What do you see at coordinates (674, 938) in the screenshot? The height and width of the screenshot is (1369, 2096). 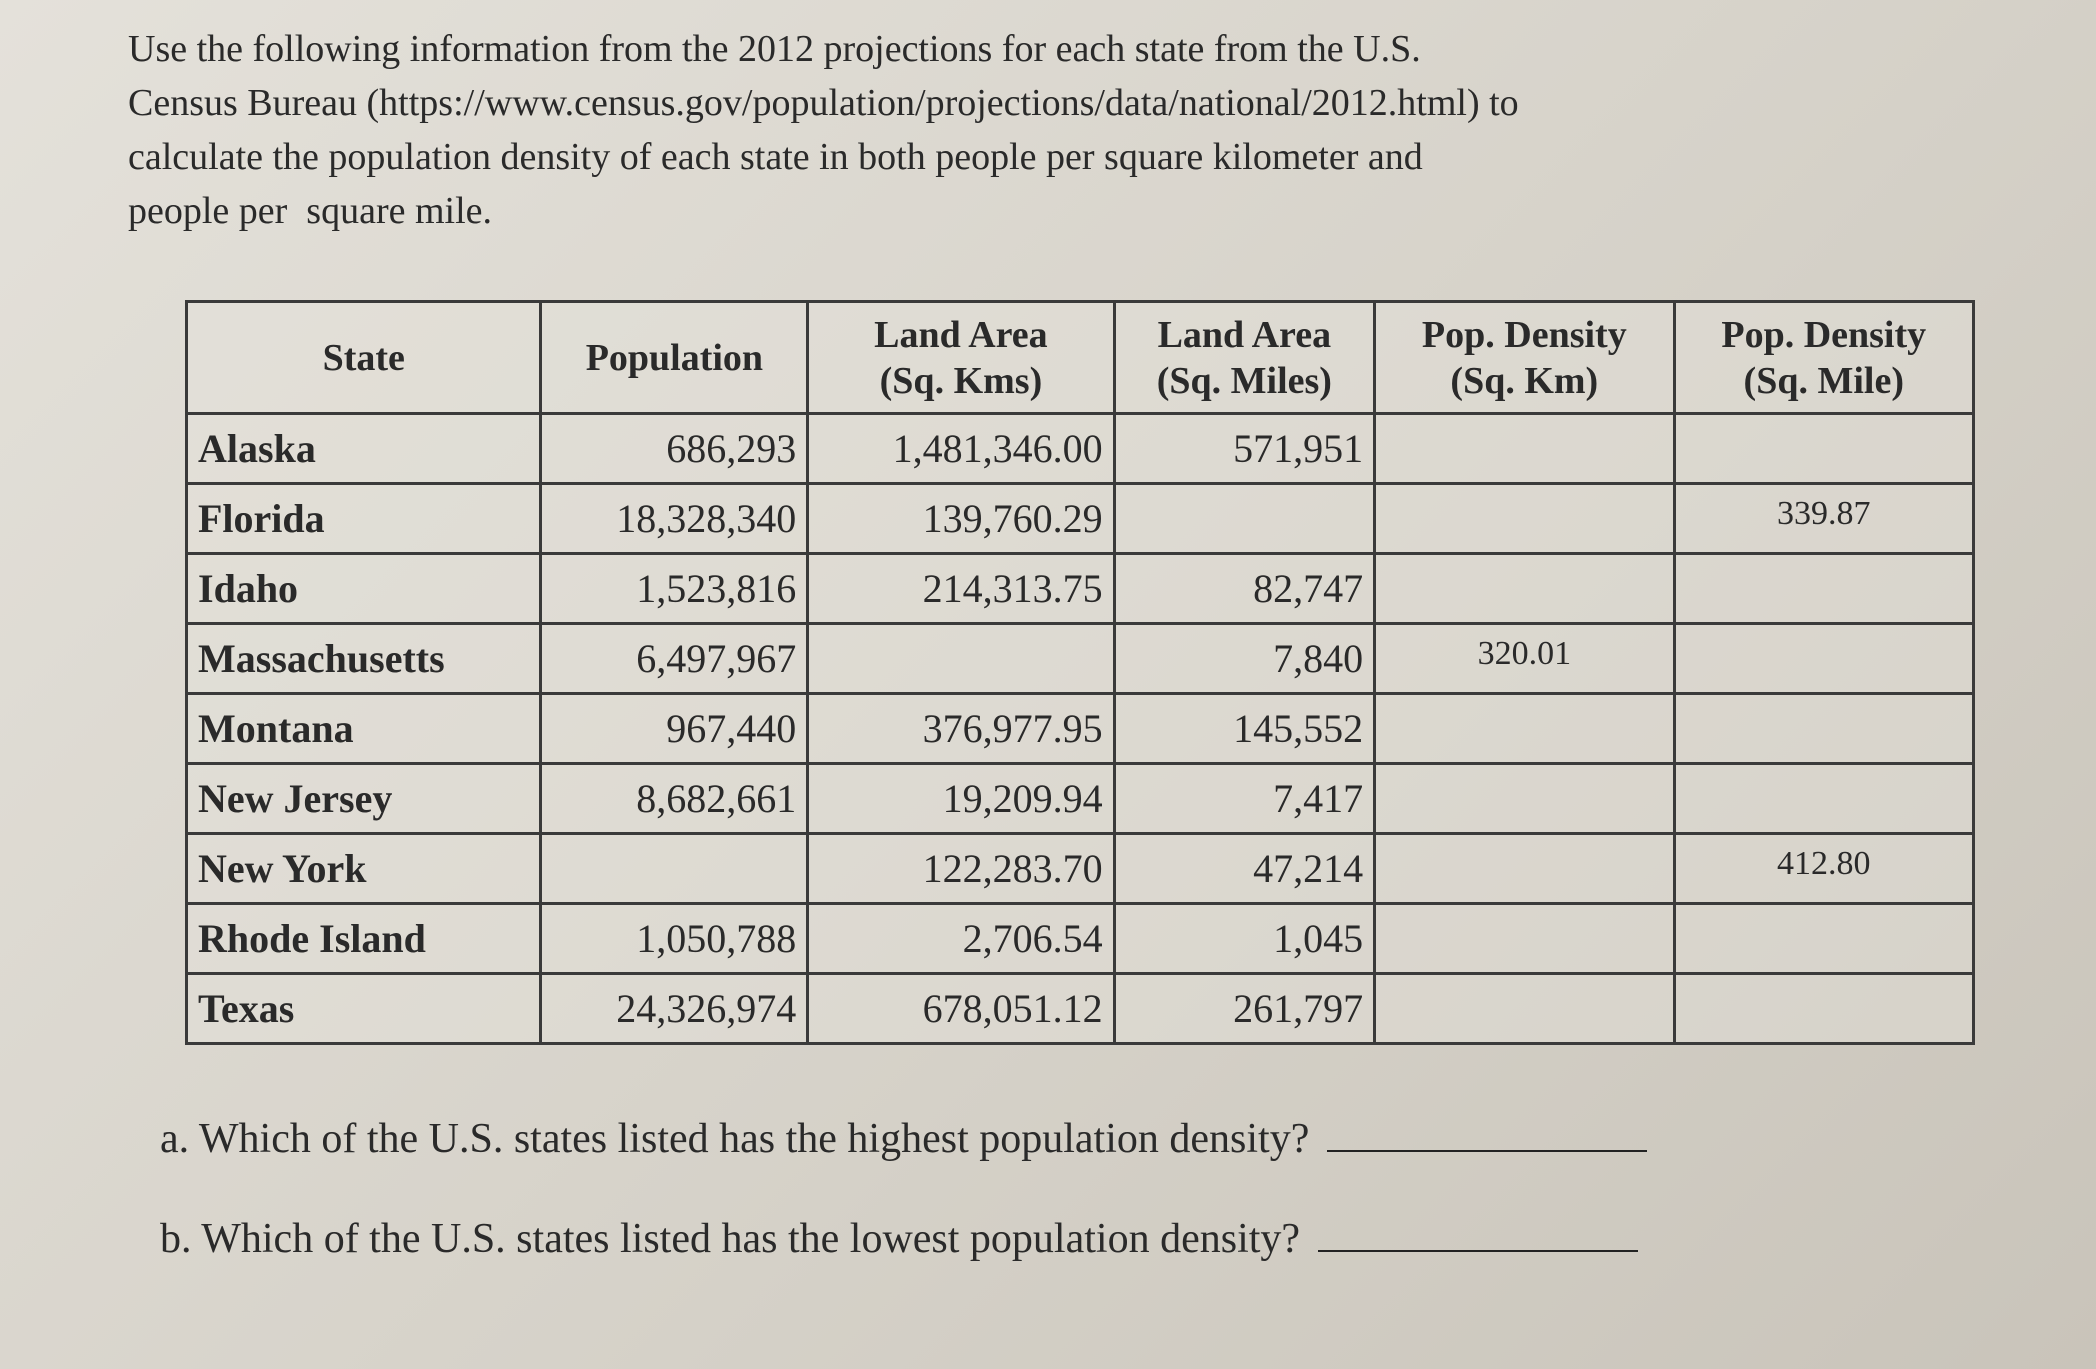 I see `table-cell: 1,050,788` at bounding box center [674, 938].